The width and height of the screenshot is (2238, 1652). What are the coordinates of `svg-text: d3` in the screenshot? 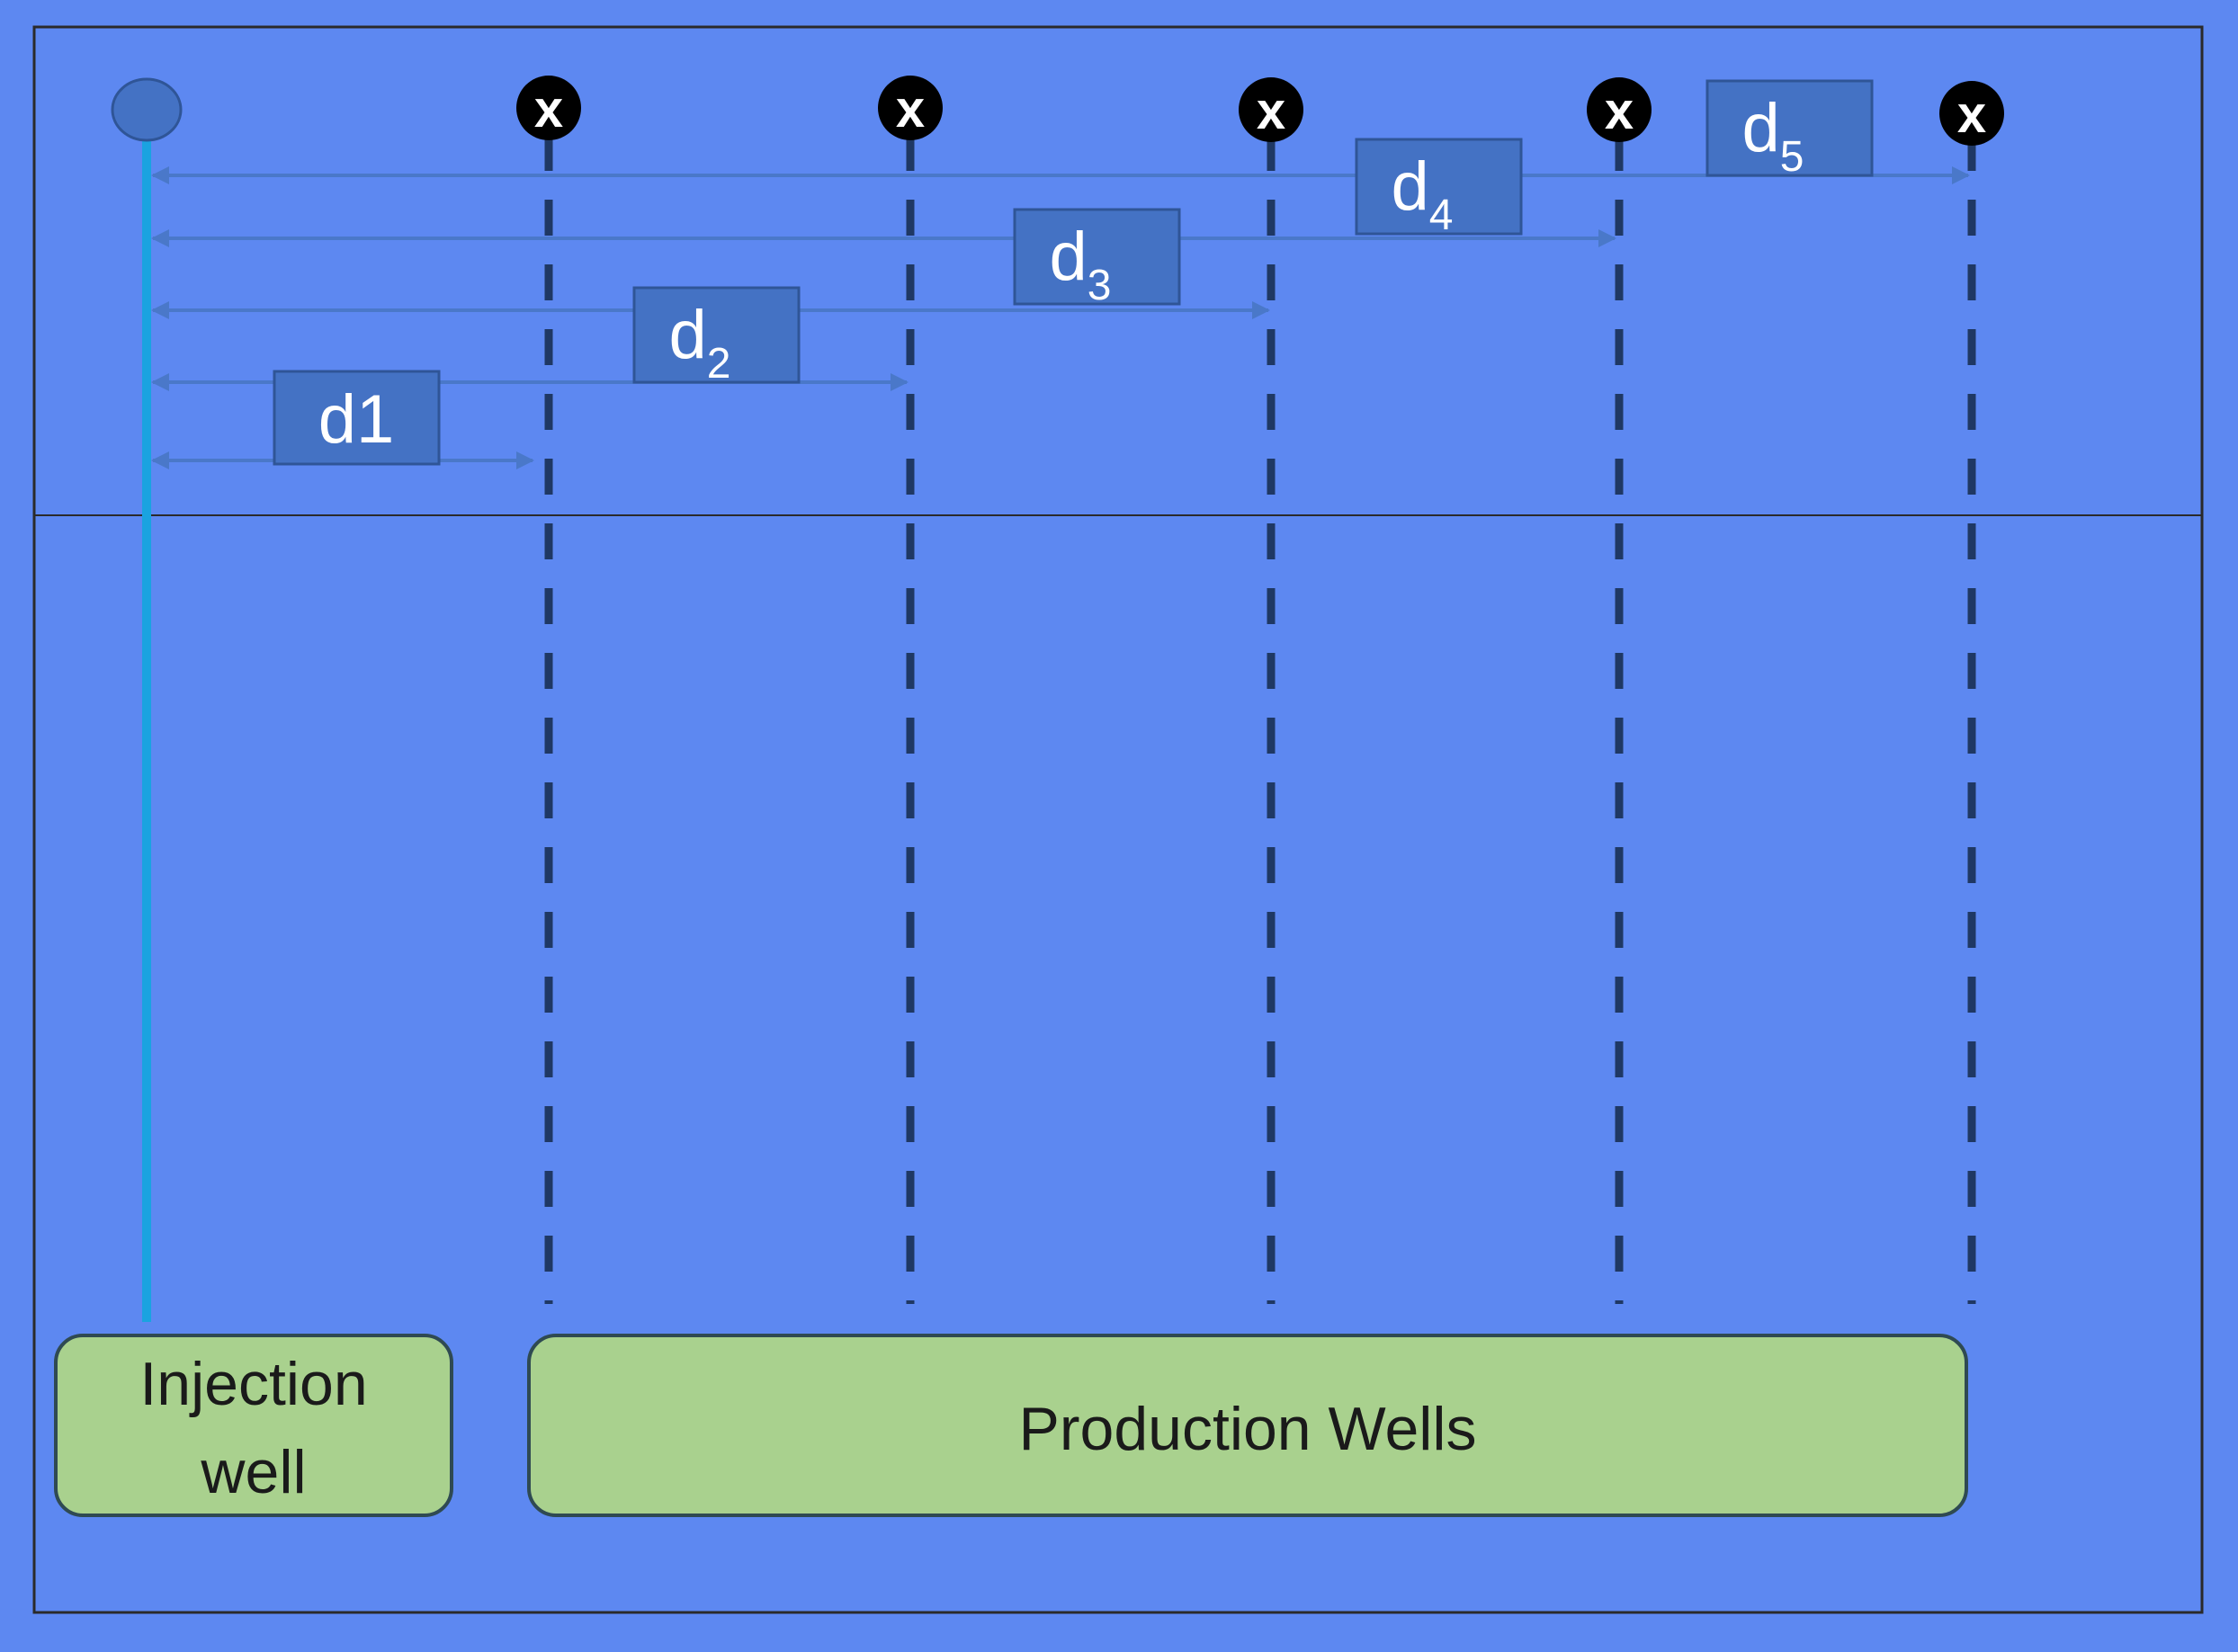 It's located at (1081, 264).